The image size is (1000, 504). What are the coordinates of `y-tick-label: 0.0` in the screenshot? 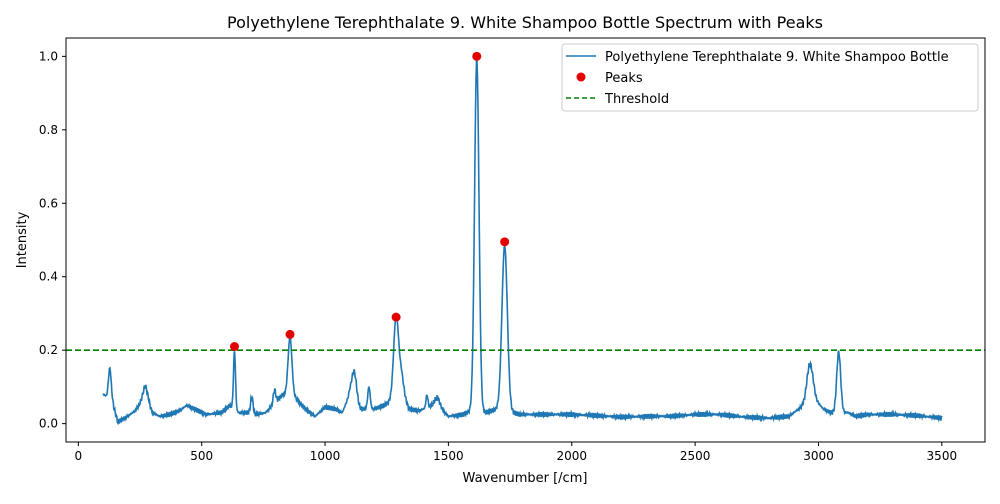 It's located at (48, 424).